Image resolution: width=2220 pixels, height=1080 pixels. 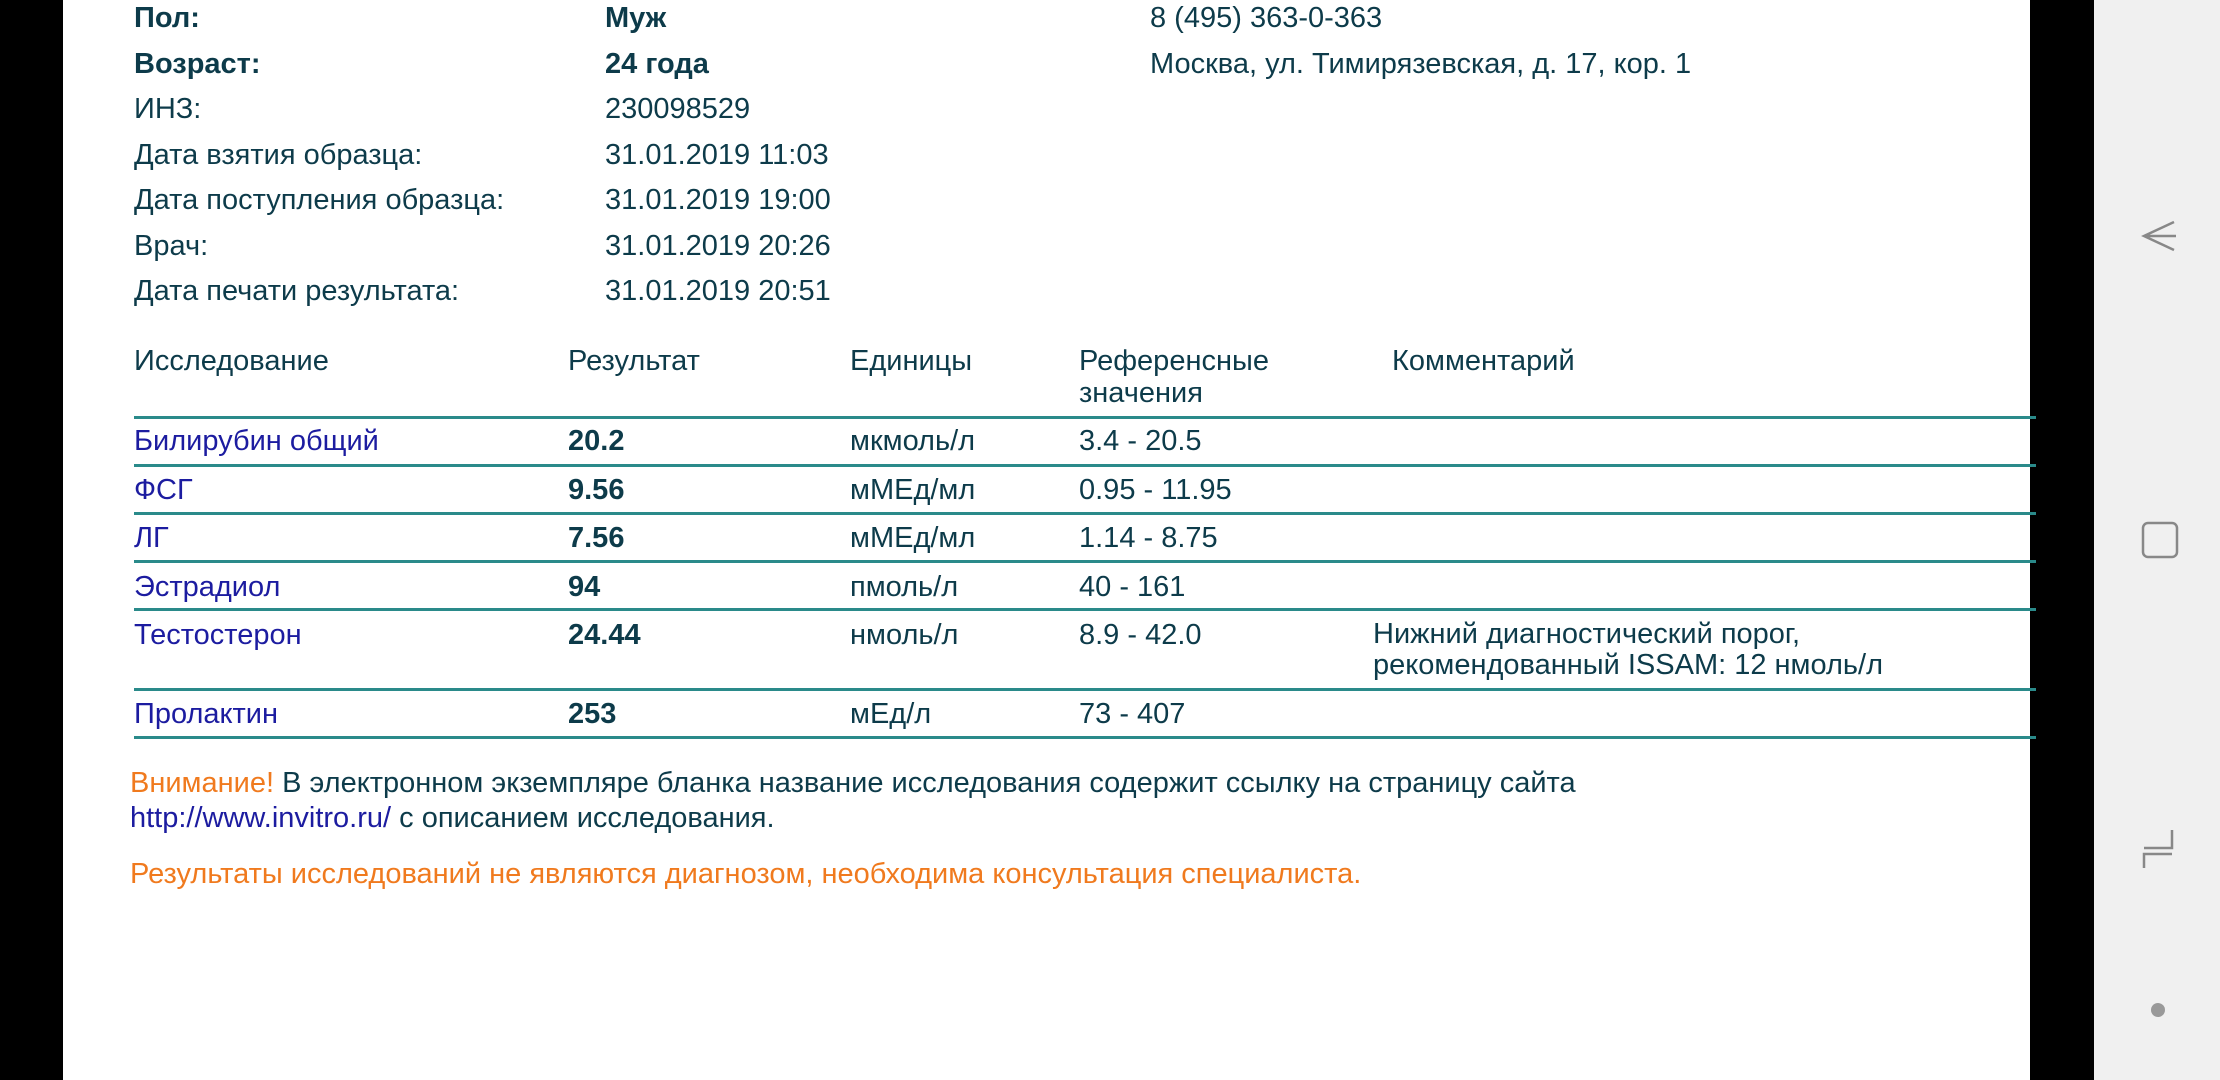 What do you see at coordinates (904, 587) in the screenshot?
I see `units: пмоль/л` at bounding box center [904, 587].